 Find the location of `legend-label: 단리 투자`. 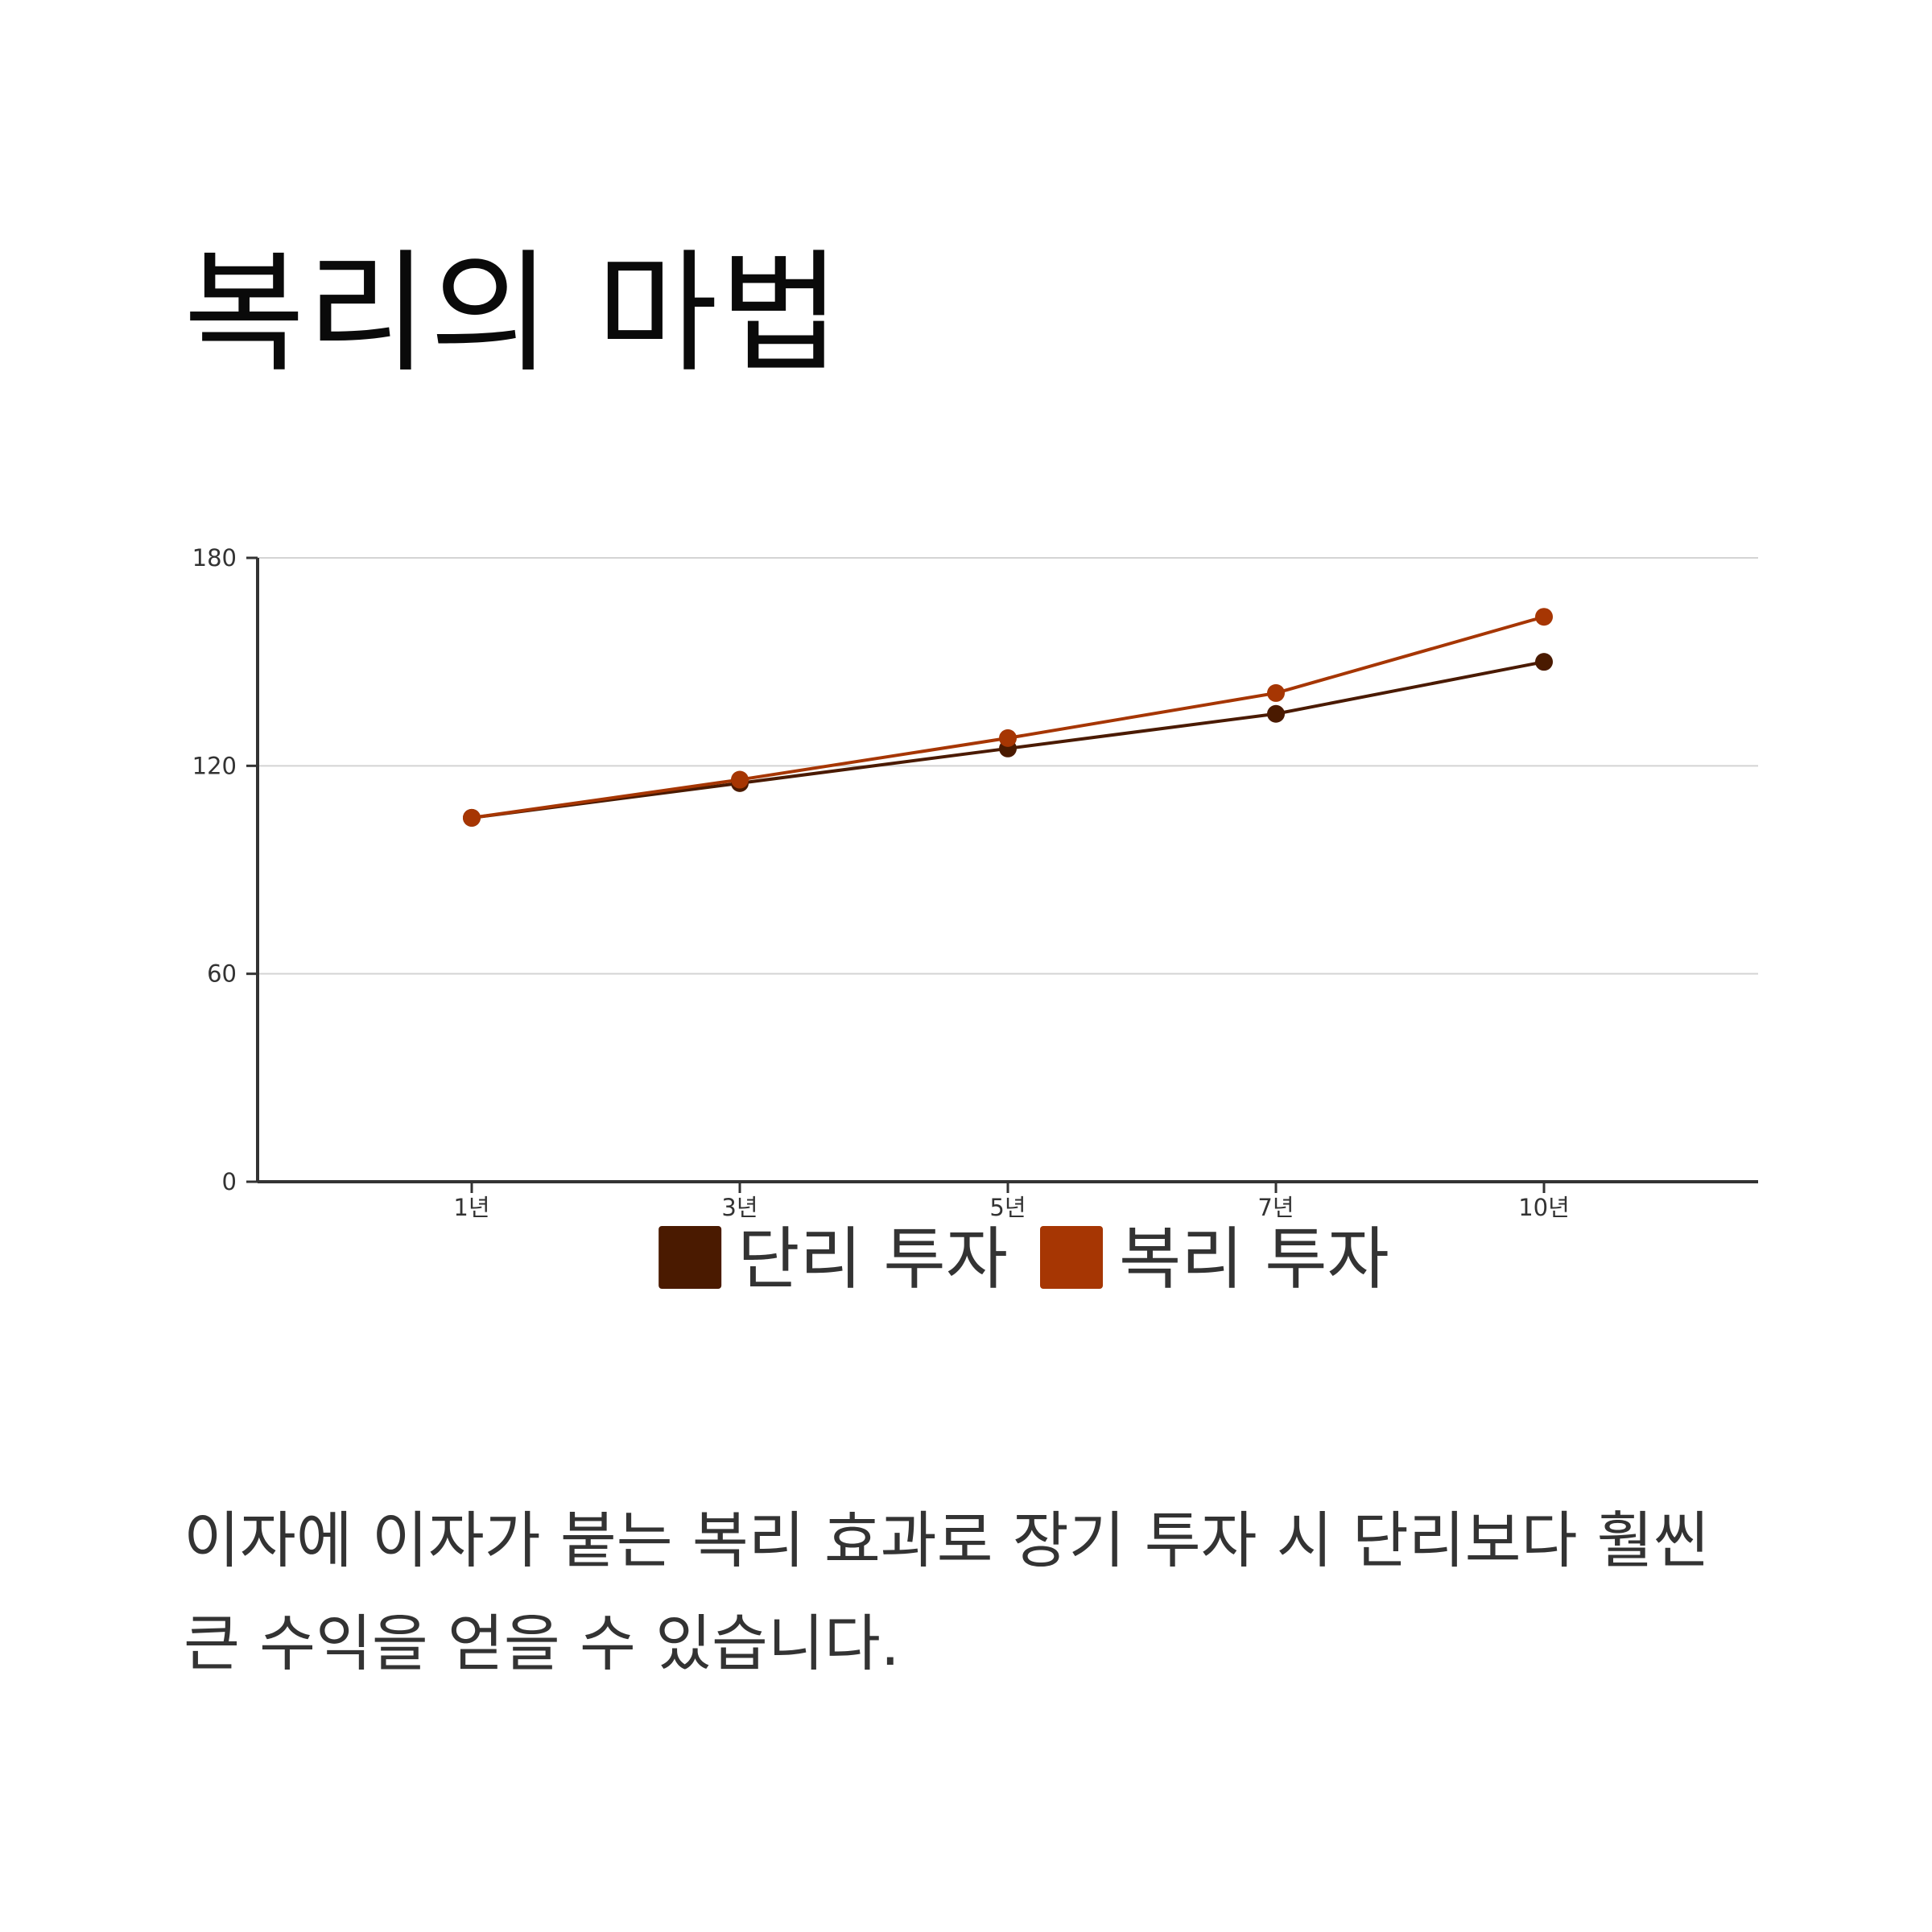

legend-label: 단리 투자 is located at coordinates (872, 1259).